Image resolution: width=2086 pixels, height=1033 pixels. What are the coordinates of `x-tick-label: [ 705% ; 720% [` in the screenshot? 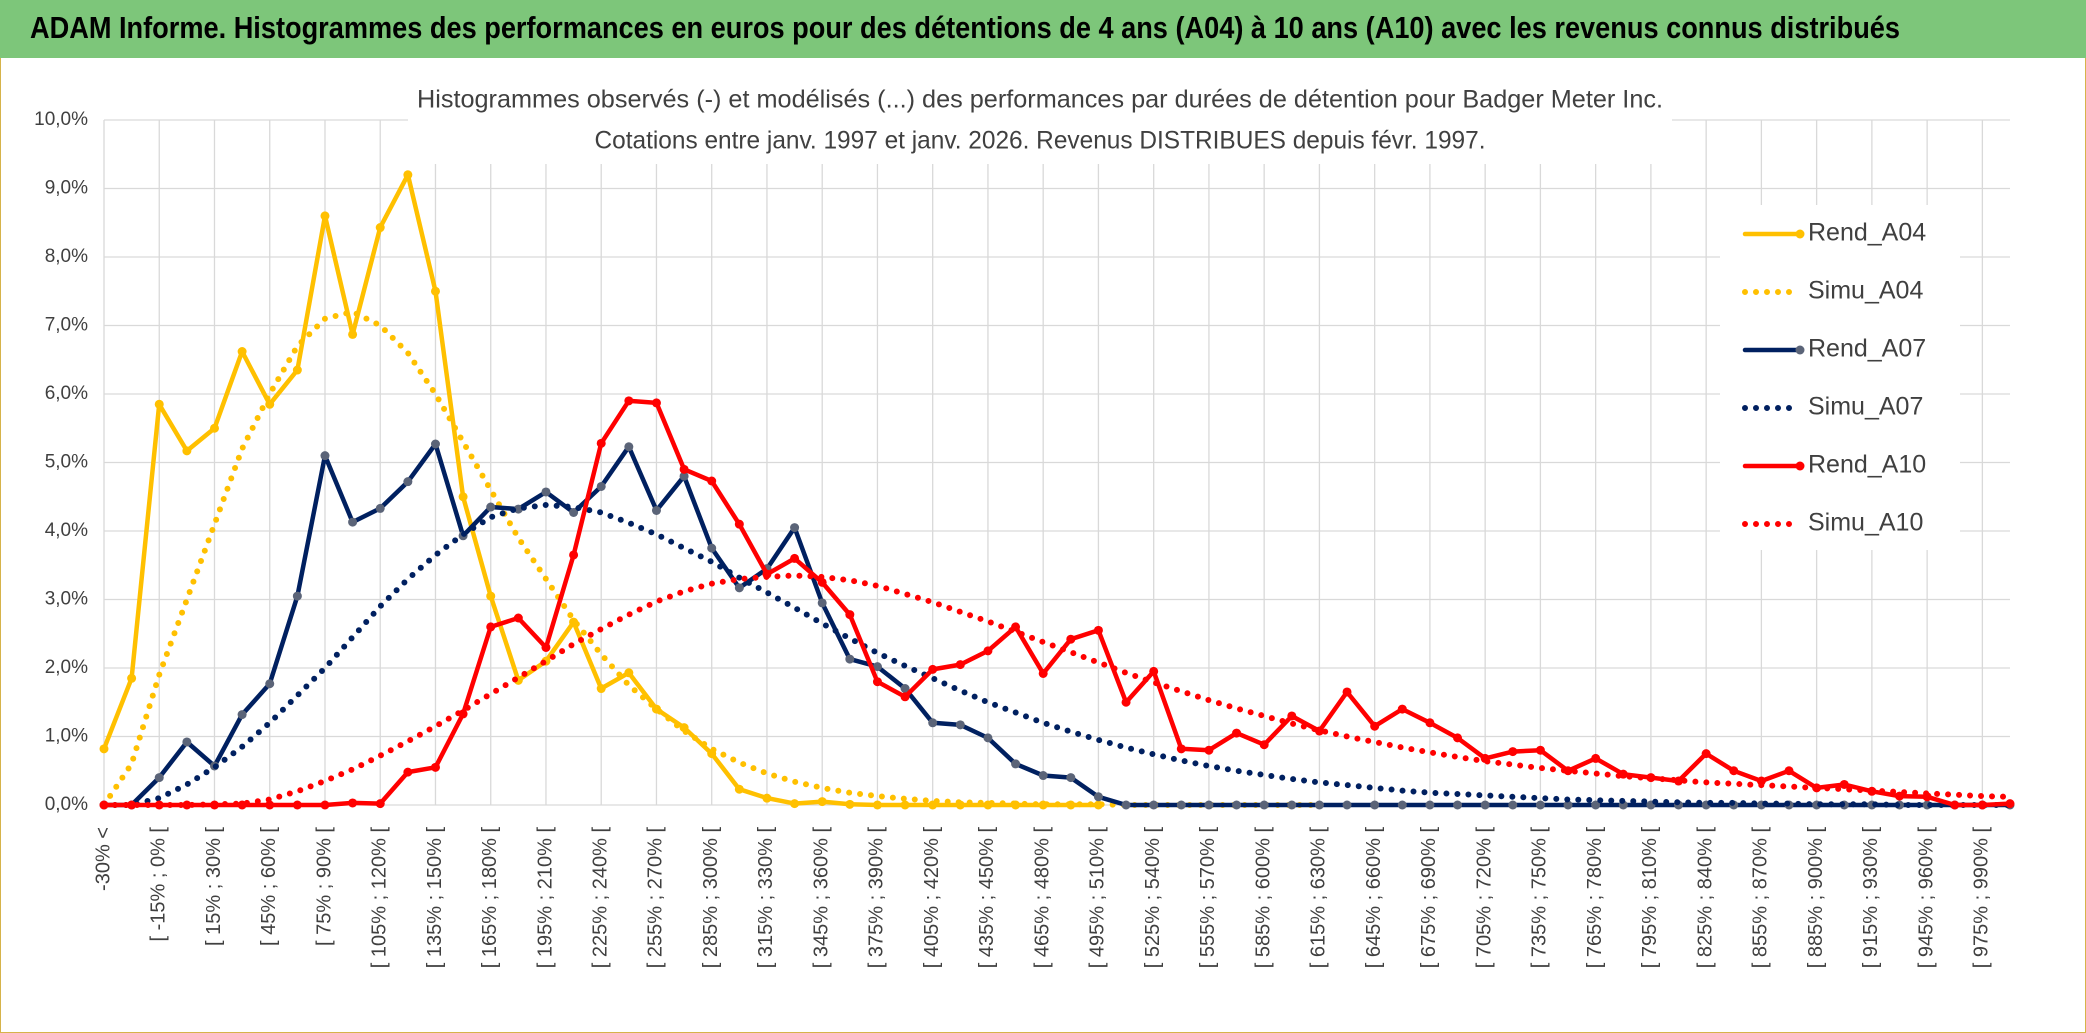 It's located at (1484, 898).